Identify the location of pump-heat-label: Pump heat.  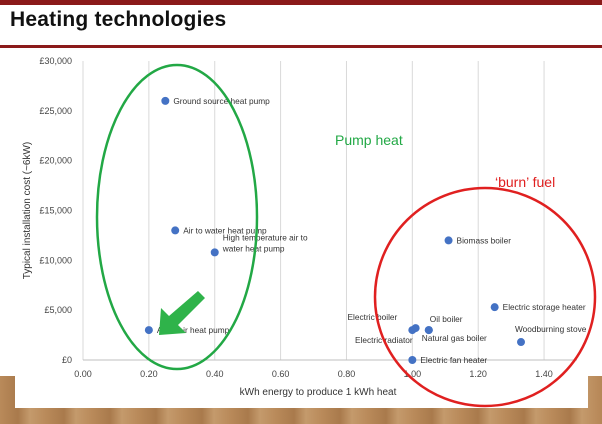
(369, 140).